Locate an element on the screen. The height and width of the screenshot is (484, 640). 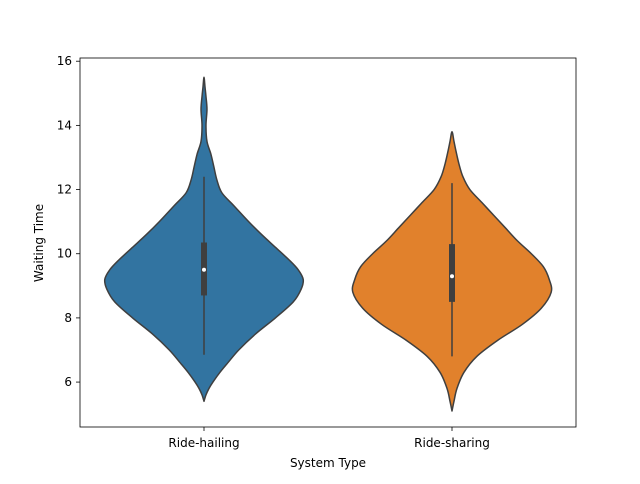
y-tick-label: 16 is located at coordinates (64, 61).